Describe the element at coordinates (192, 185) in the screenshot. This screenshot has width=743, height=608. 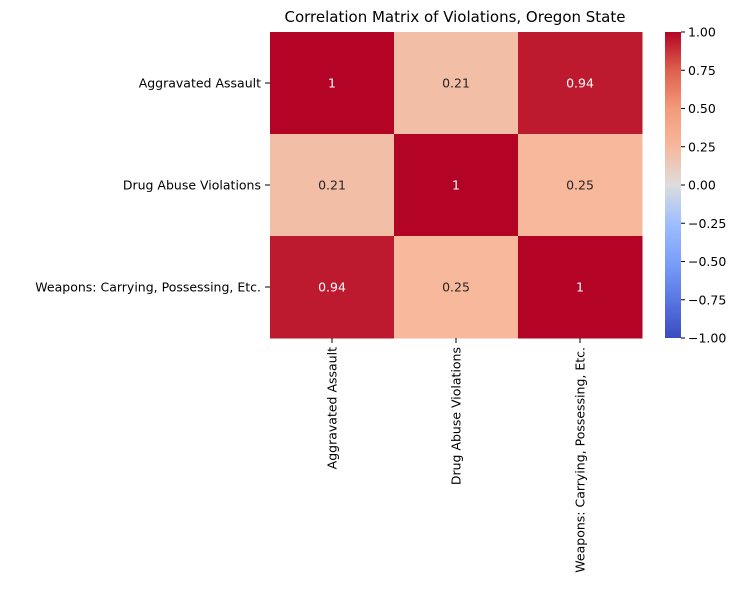
I see `y-tick-label: Drug Abuse Violations` at that location.